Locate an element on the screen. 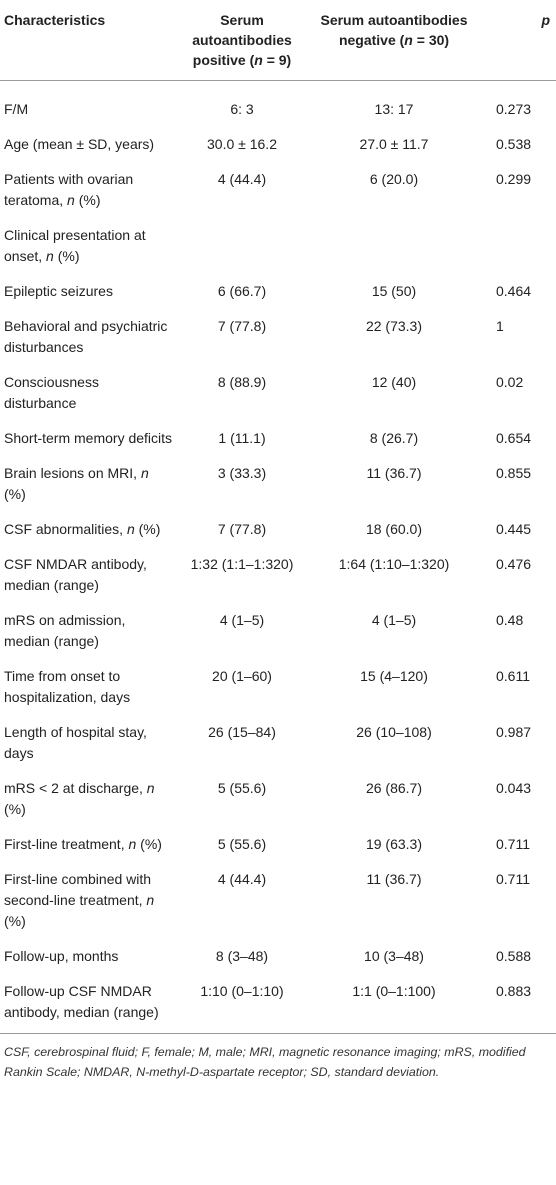 The width and height of the screenshot is (556, 1185). p-value: 0.588 is located at coordinates (514, 956).